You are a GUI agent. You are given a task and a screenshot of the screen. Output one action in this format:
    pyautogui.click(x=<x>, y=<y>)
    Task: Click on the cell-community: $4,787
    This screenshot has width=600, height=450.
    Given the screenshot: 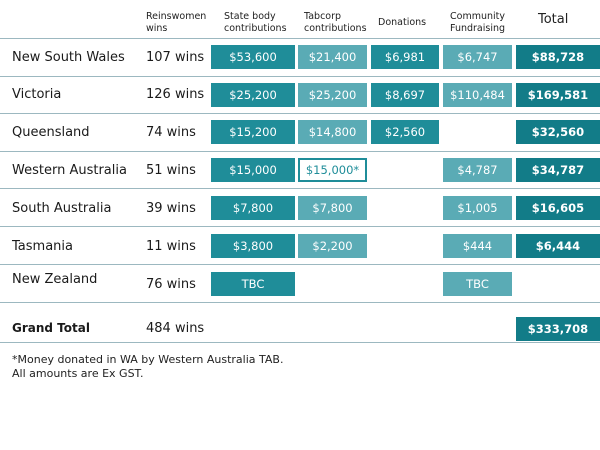 What is the action you would take?
    pyautogui.click(x=477, y=170)
    